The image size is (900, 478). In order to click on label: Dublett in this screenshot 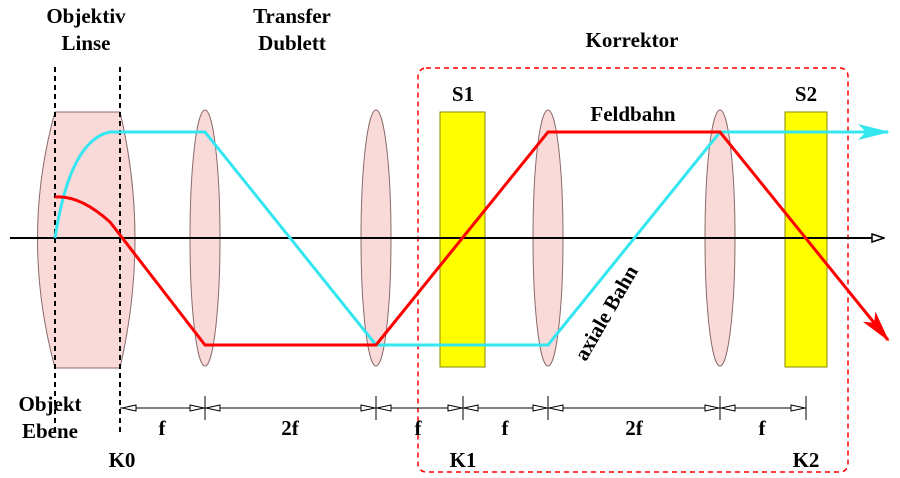, I will do `click(292, 43)`.